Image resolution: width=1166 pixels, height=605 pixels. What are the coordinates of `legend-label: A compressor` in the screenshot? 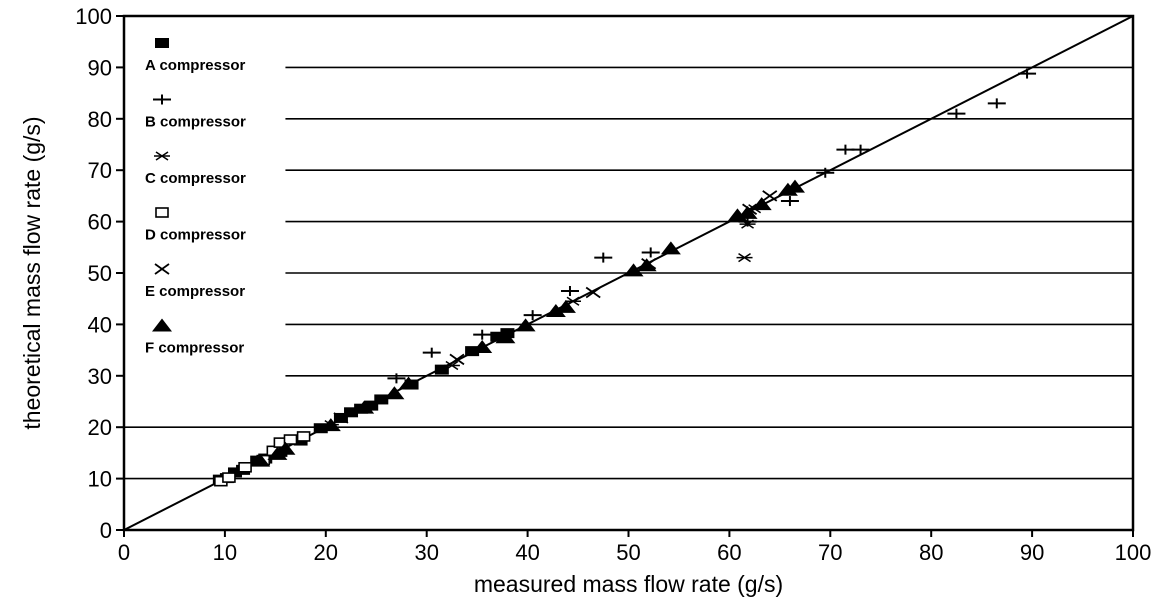 It's located at (195, 65).